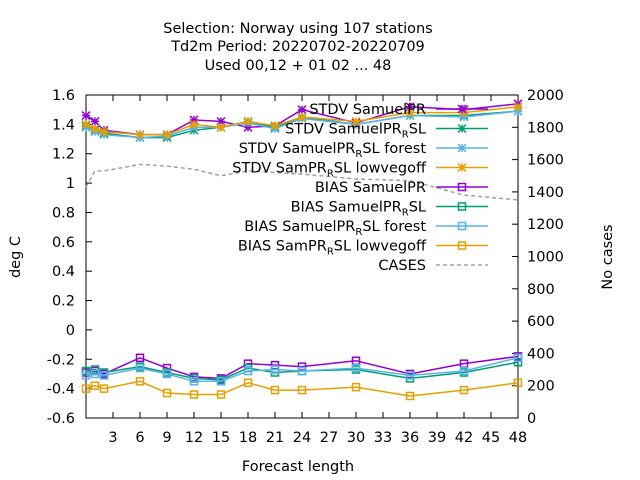 Image resolution: width=640 pixels, height=480 pixels. Describe the element at coordinates (363, 150) in the screenshot. I see `legend-entry: STDV SamuelPRRSL forest` at that location.